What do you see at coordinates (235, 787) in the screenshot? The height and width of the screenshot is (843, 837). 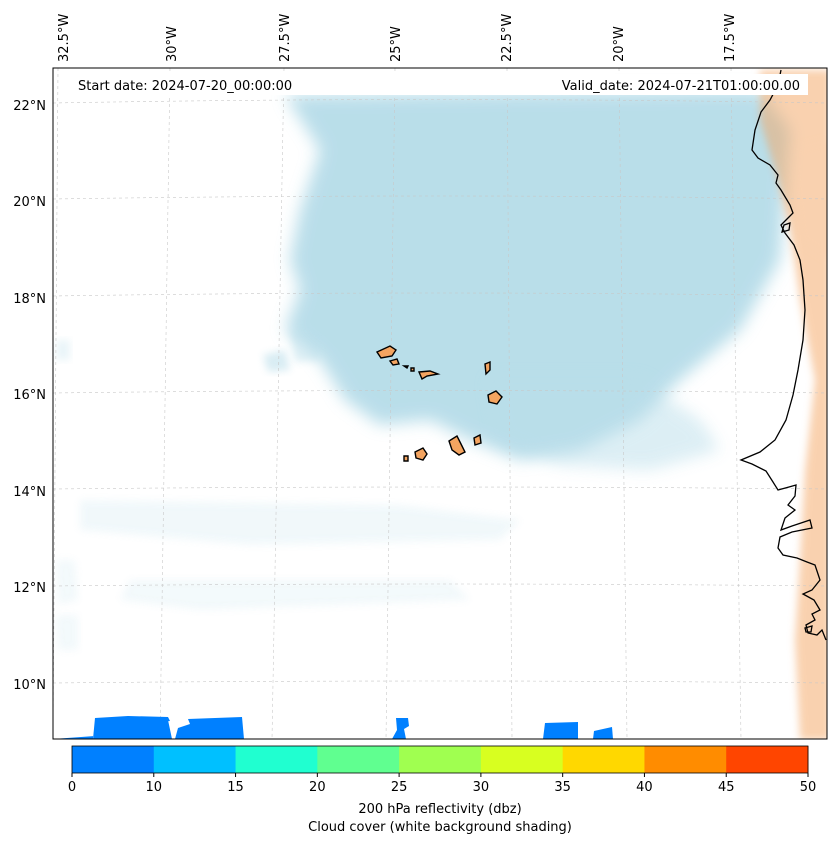 I see `colorbar-tick-label: 15` at bounding box center [235, 787].